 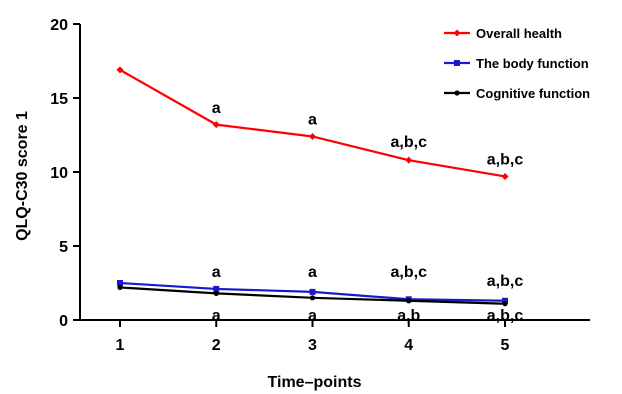 I want to click on legend-label: The body function, so click(x=532, y=63).